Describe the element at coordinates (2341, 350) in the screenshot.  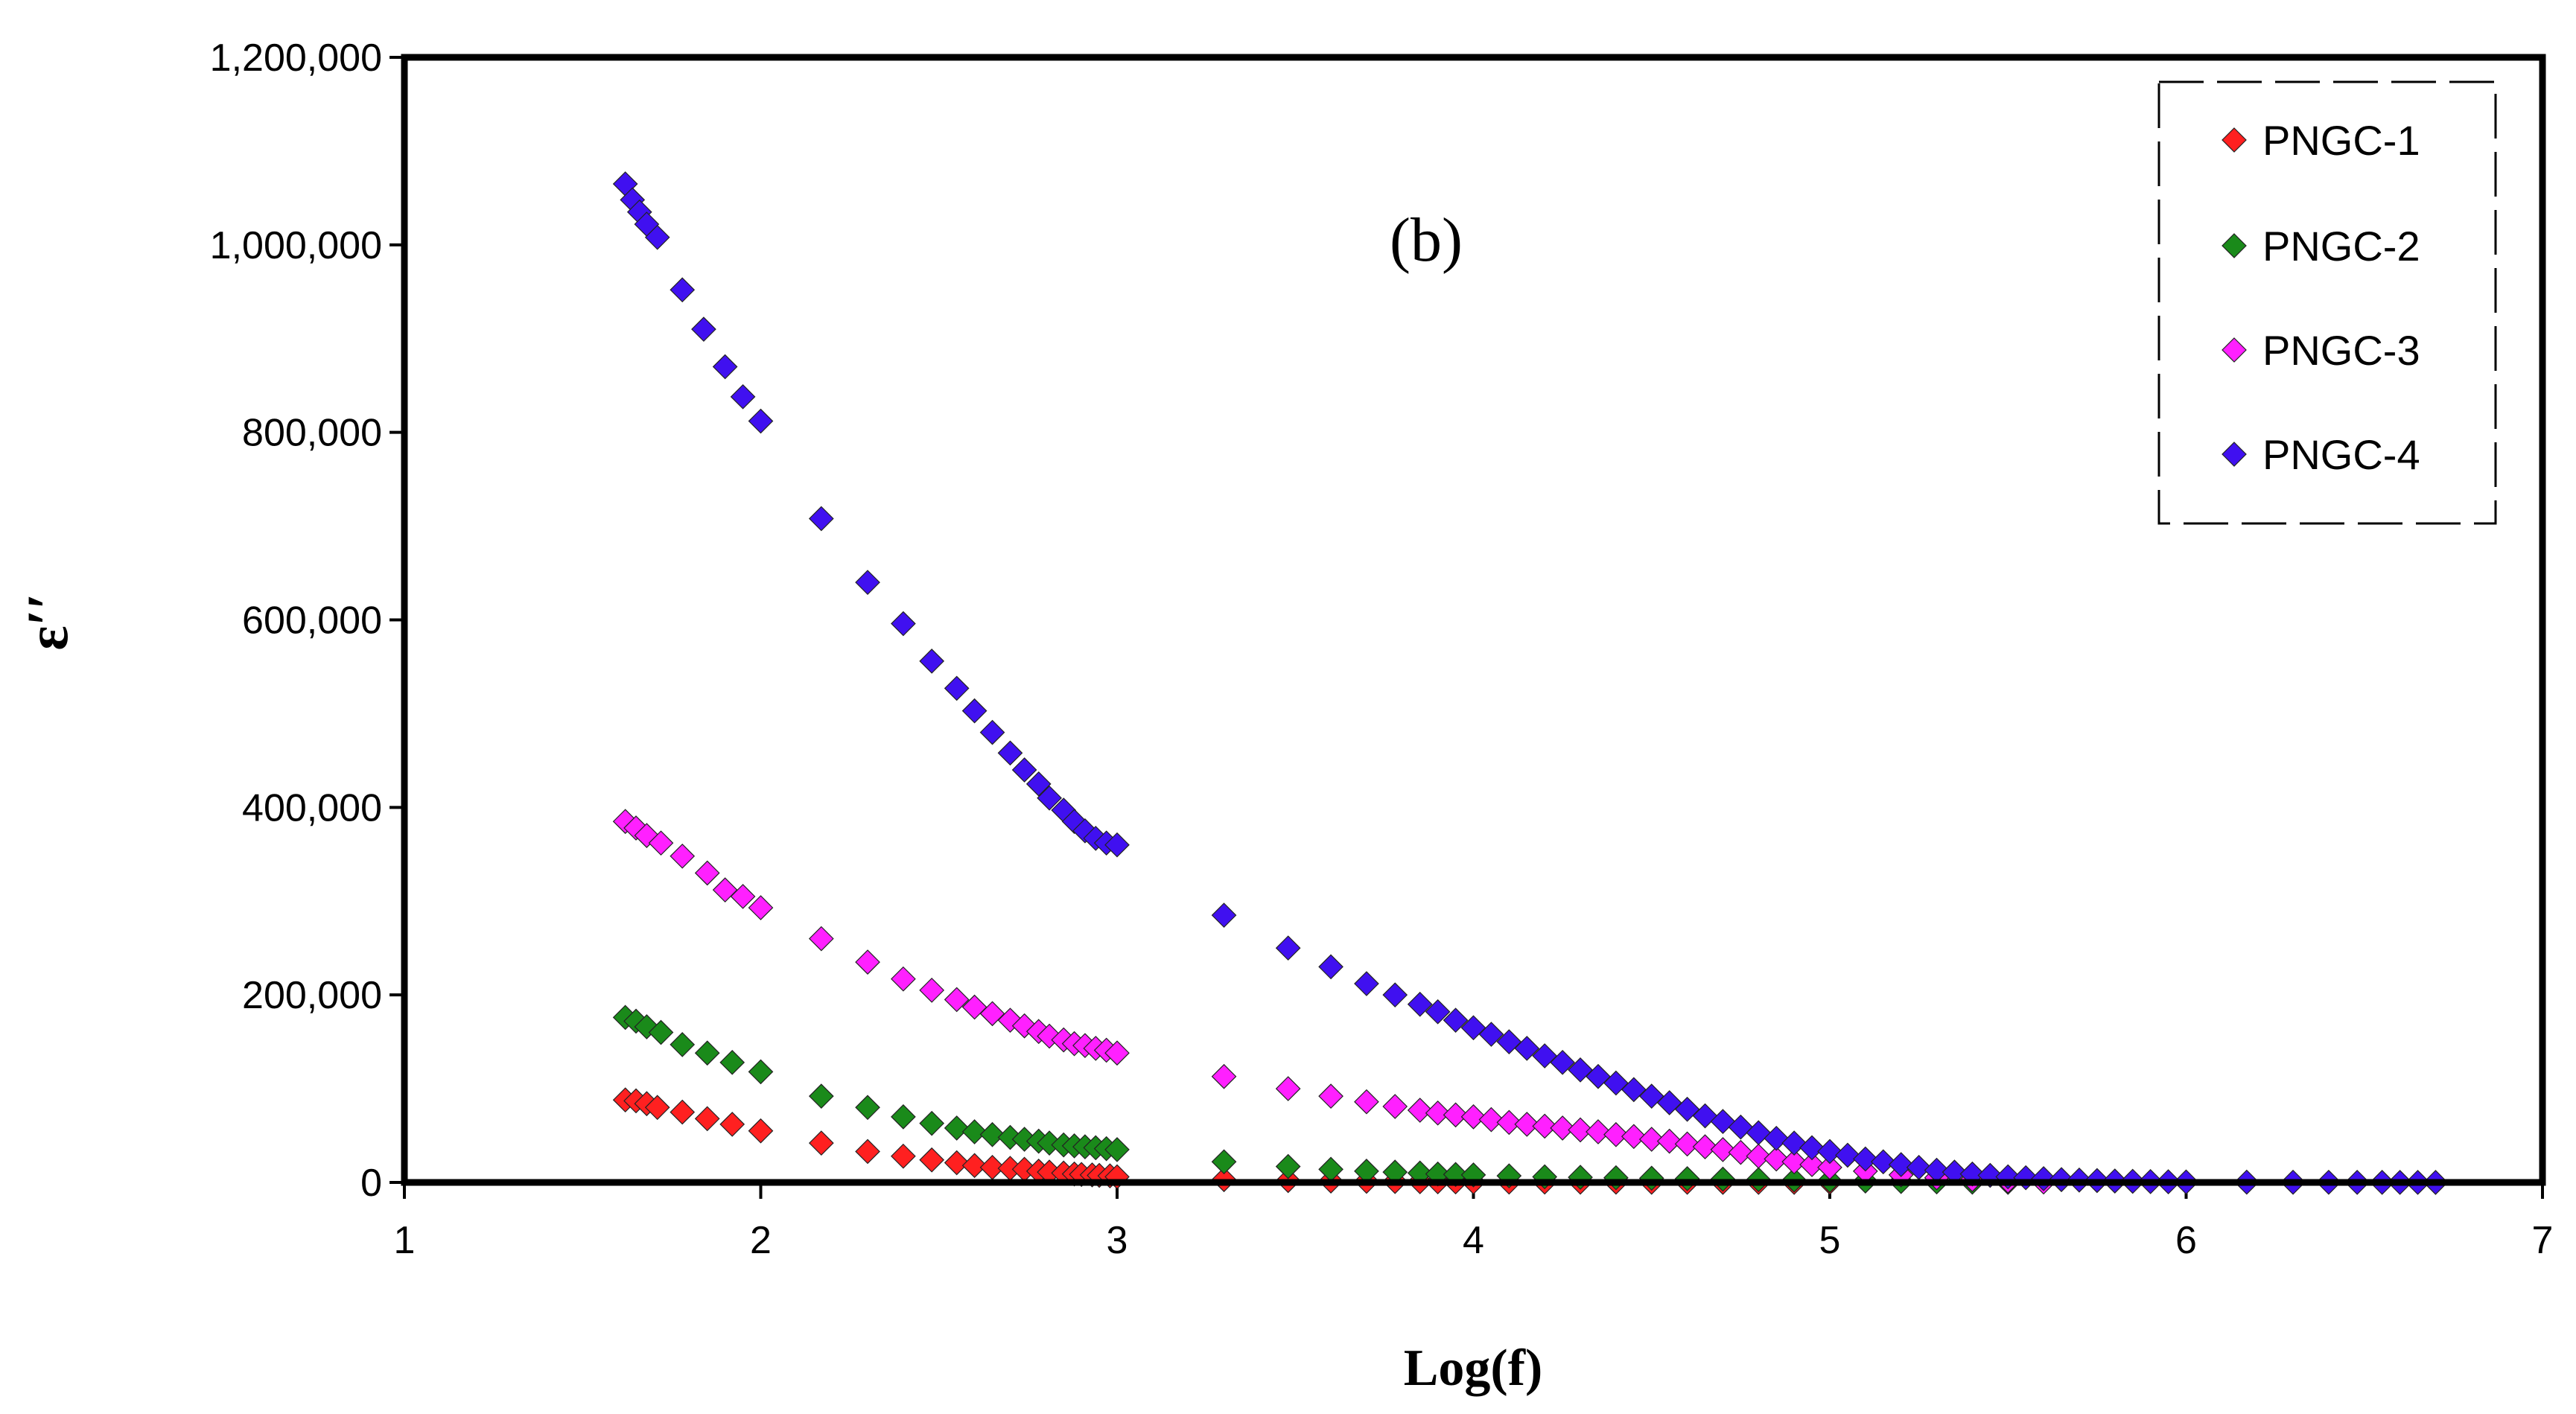
I see `legend-label: PNGC-3` at that location.